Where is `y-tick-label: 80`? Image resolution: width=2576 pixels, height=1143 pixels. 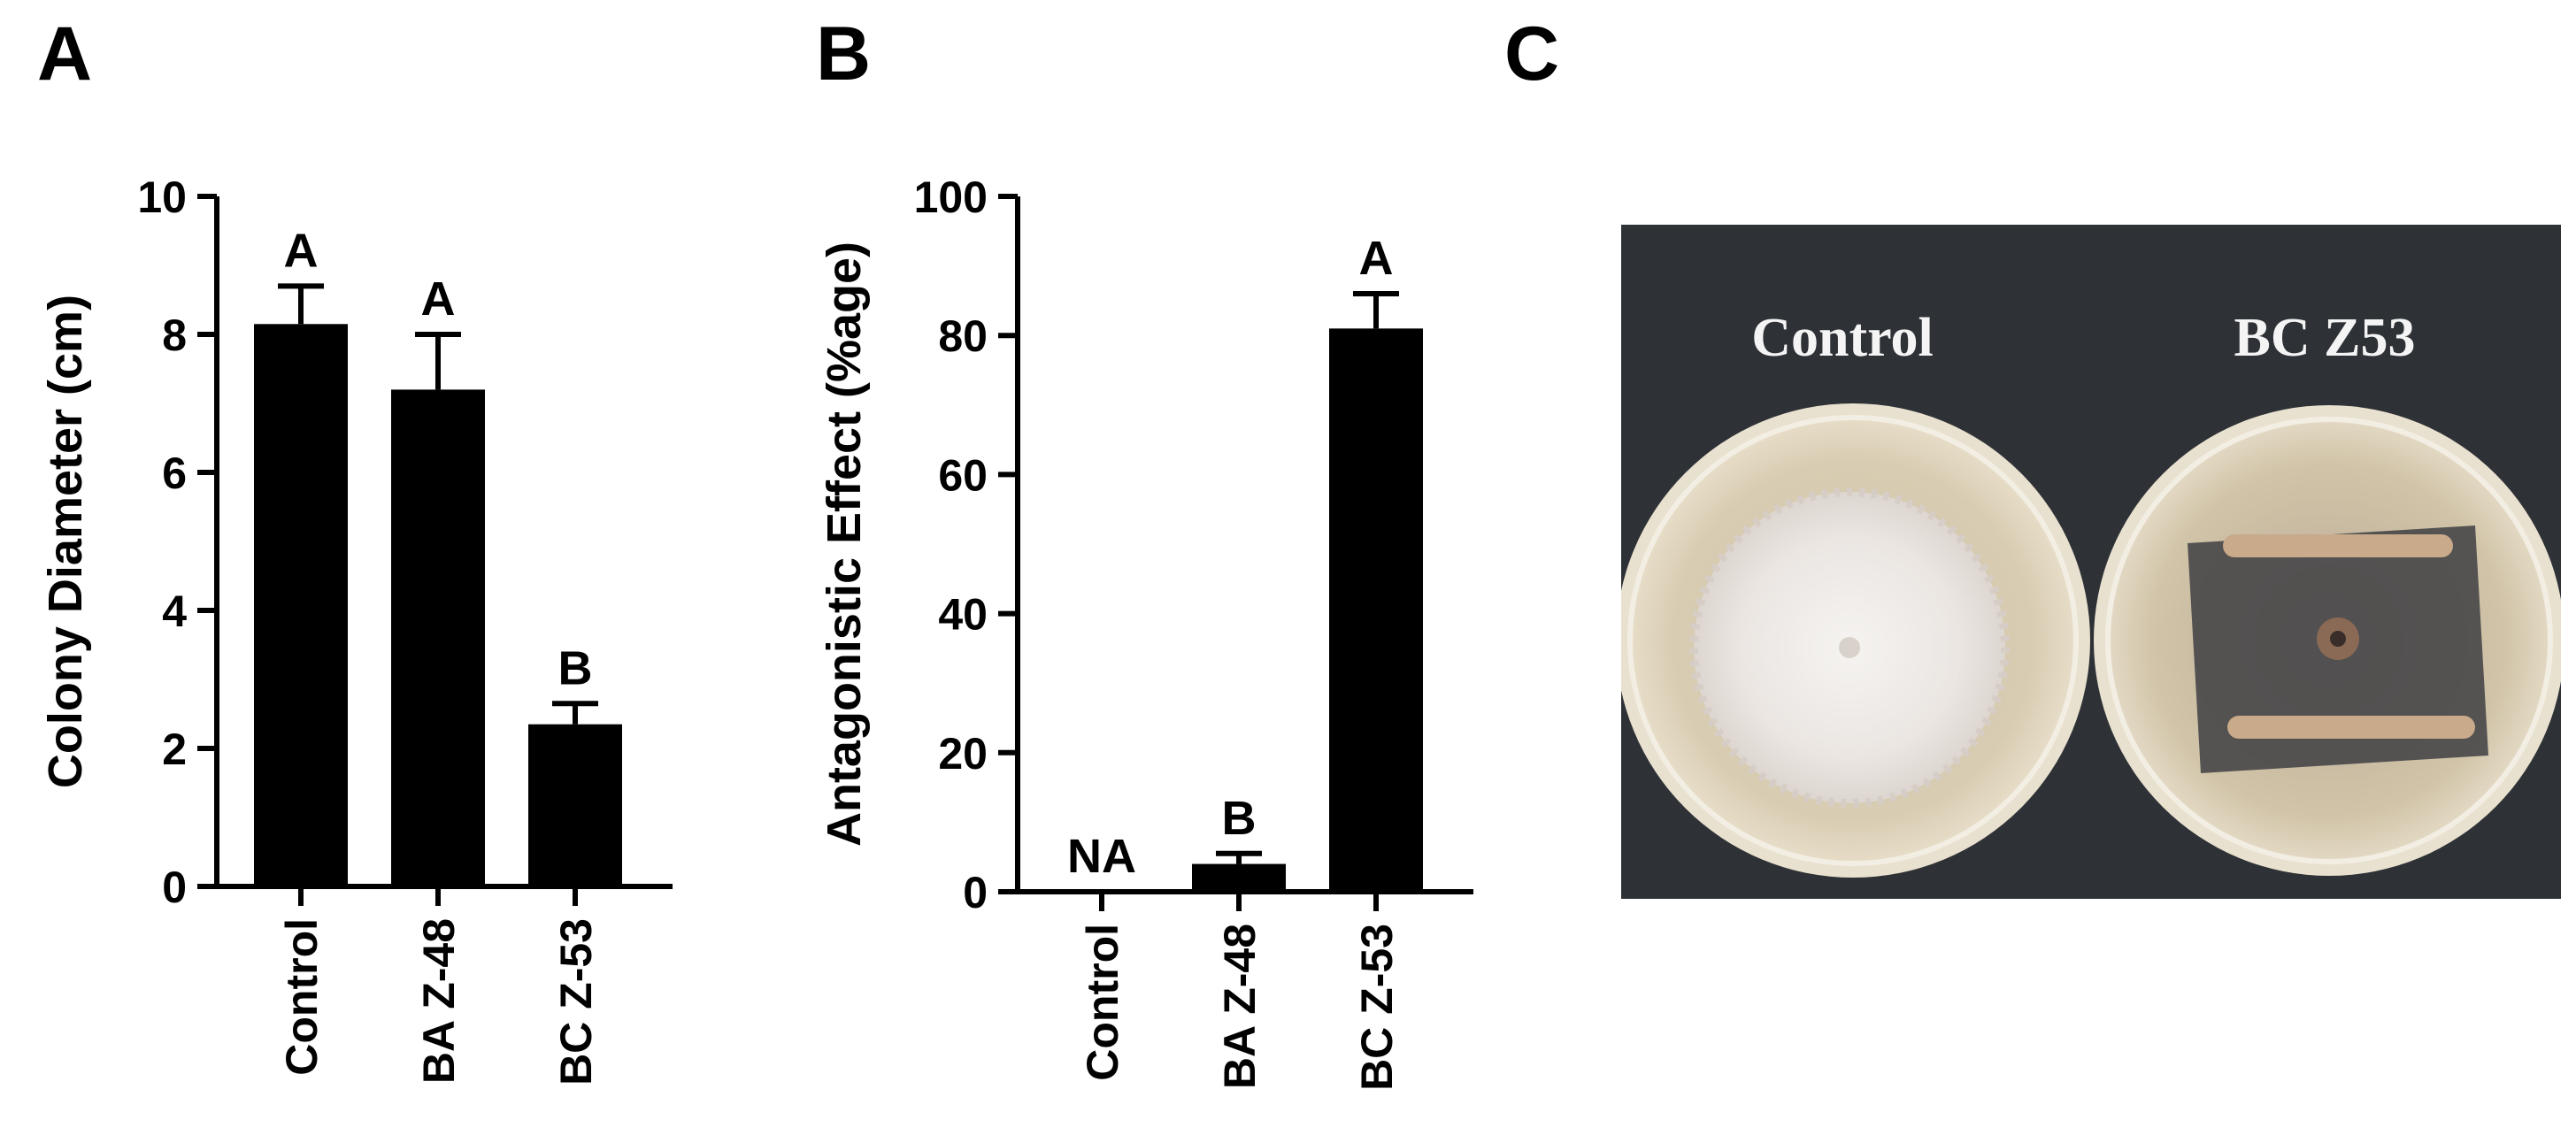
y-tick-label: 80 is located at coordinates (963, 336).